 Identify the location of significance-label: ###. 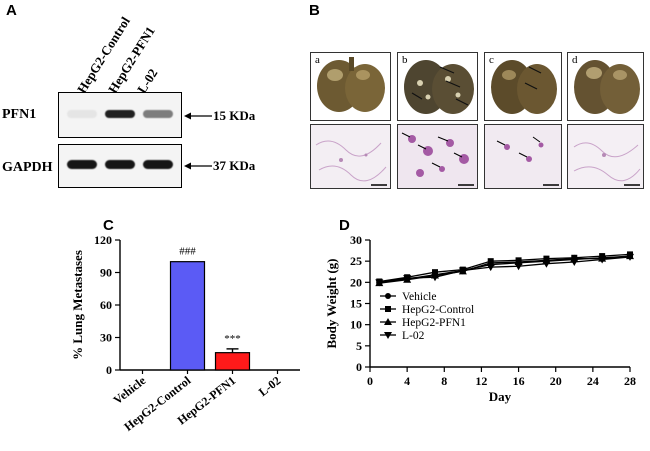
(187, 252).